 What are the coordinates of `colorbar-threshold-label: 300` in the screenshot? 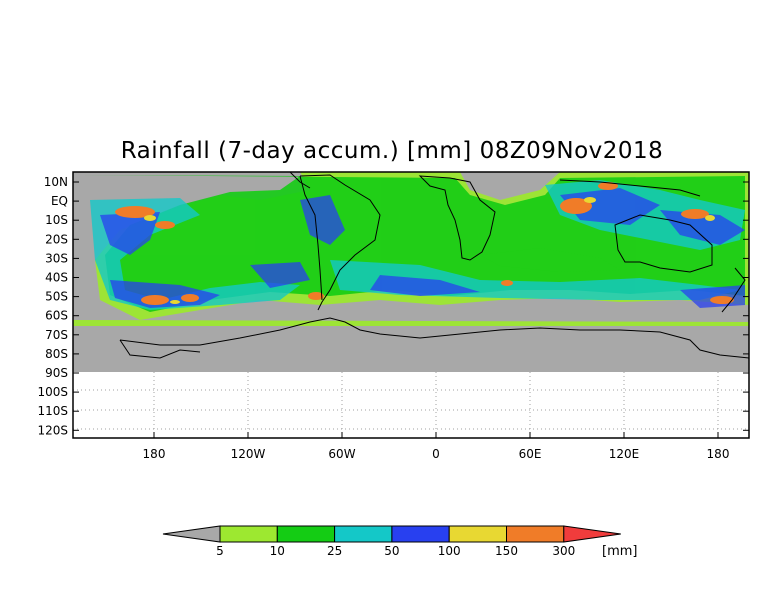 It's located at (563, 551).